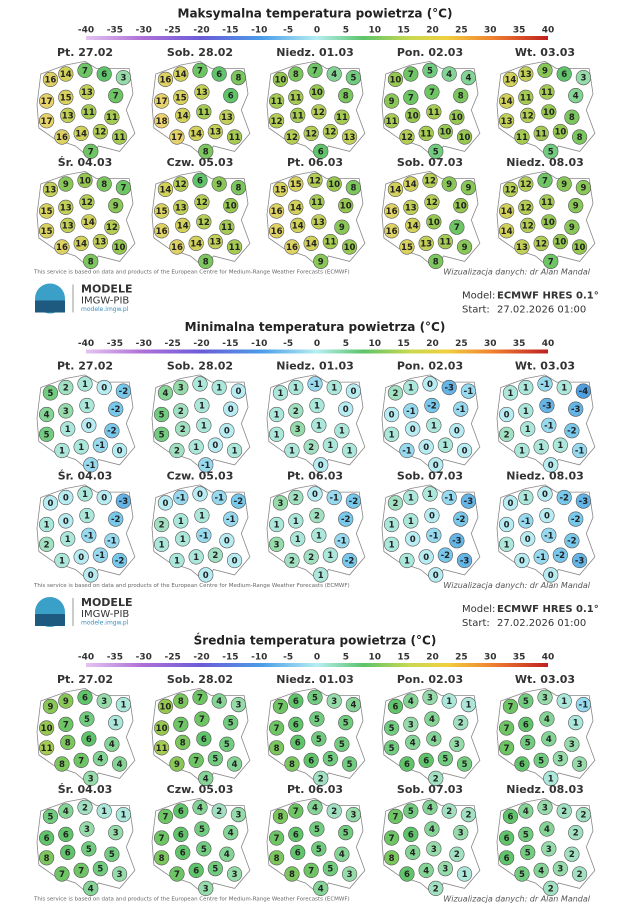 This screenshot has height=904, width=629. Describe the element at coordinates (85, 52) in the screenshot. I see `map-label: Pt. 27.02` at that location.